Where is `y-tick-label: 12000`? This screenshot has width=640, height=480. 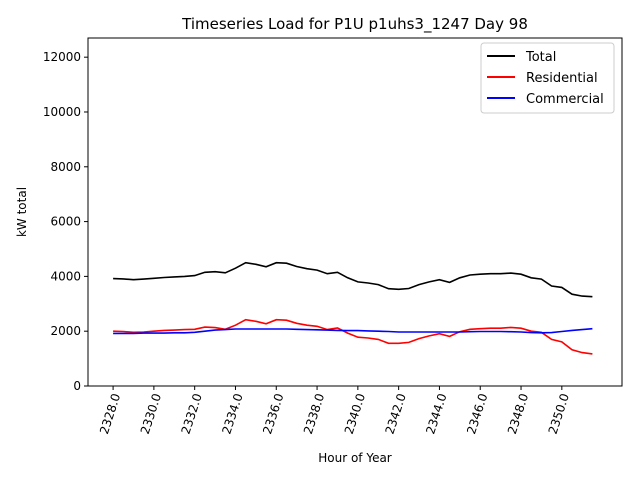
y-tick-label: 12000 is located at coordinates (62, 57).